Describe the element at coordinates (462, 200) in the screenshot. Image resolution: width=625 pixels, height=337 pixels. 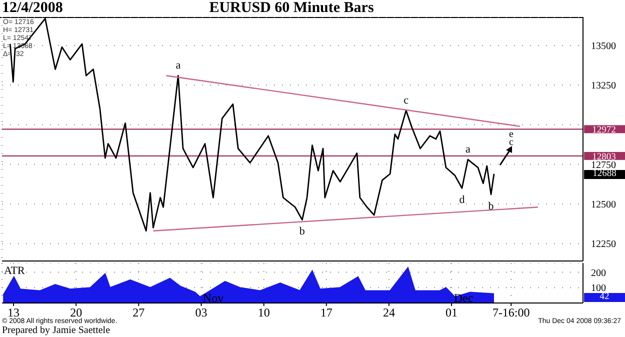
I see `annotation: d` at that location.